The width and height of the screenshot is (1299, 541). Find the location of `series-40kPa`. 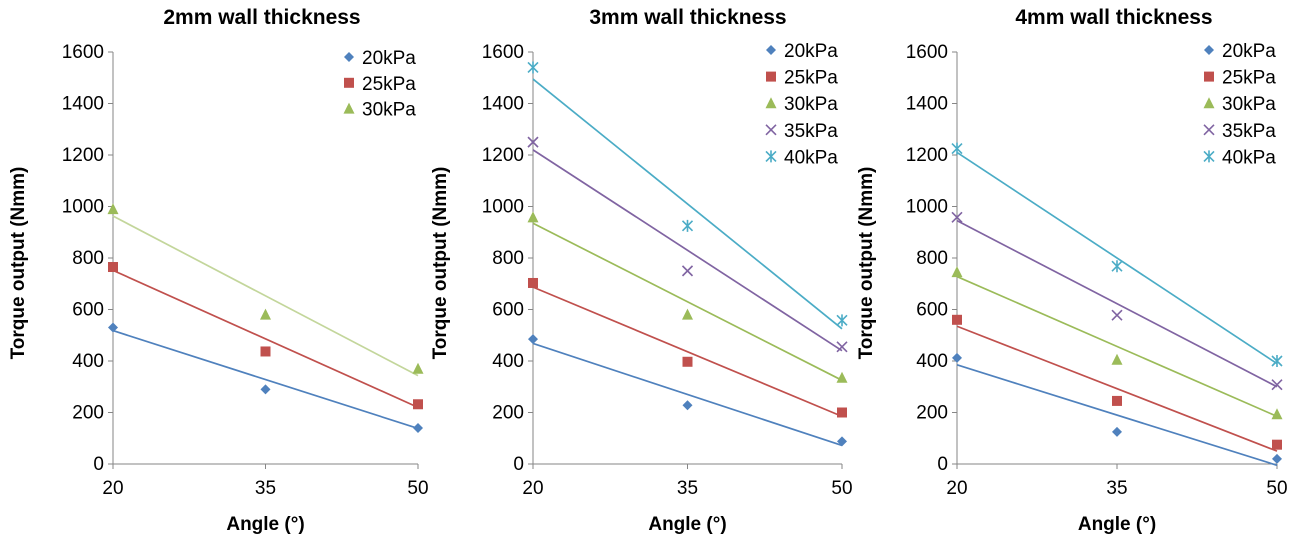

series-40kPa is located at coordinates (687, 194).